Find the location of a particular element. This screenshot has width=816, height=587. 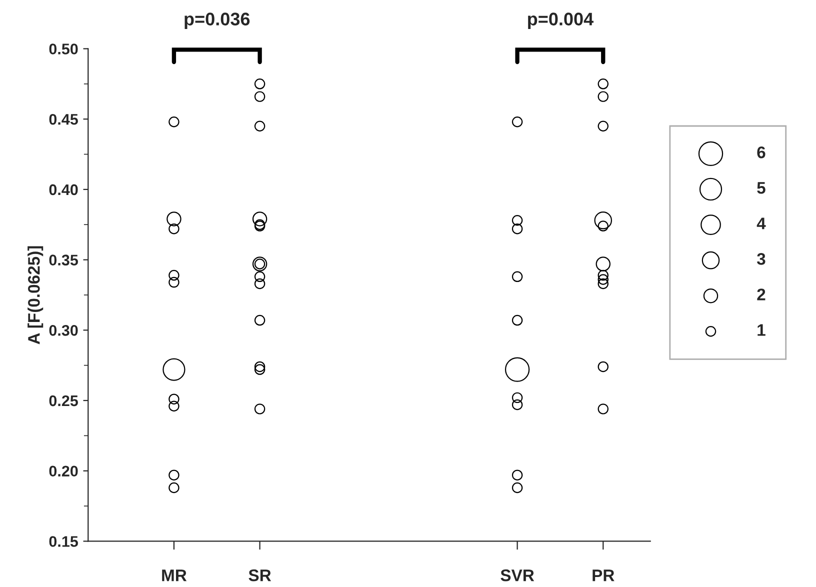

y-tick-label: 0.15 is located at coordinates (63, 541).